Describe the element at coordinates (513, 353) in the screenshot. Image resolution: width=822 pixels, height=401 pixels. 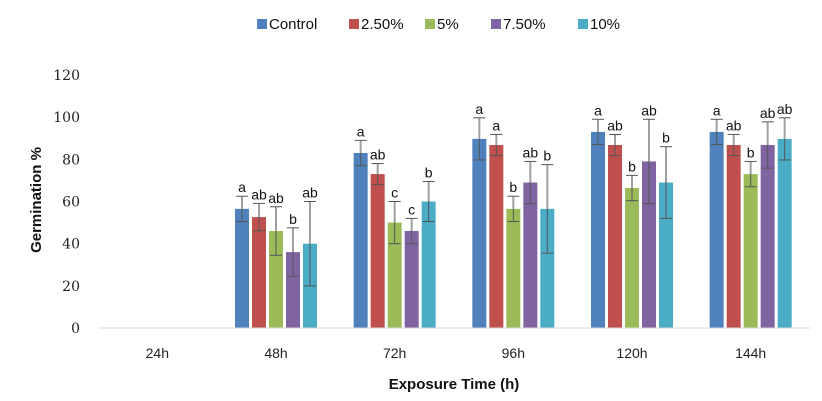
I see `x-tick-label: 96h` at that location.